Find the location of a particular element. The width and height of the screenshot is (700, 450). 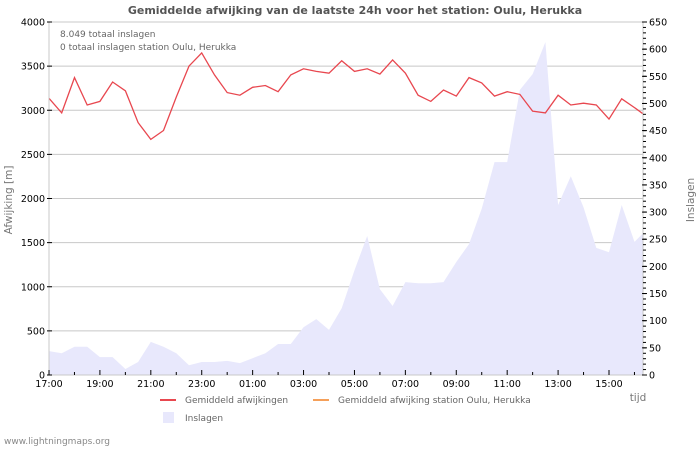

svg-text: 05:00 is located at coordinates (354, 384).